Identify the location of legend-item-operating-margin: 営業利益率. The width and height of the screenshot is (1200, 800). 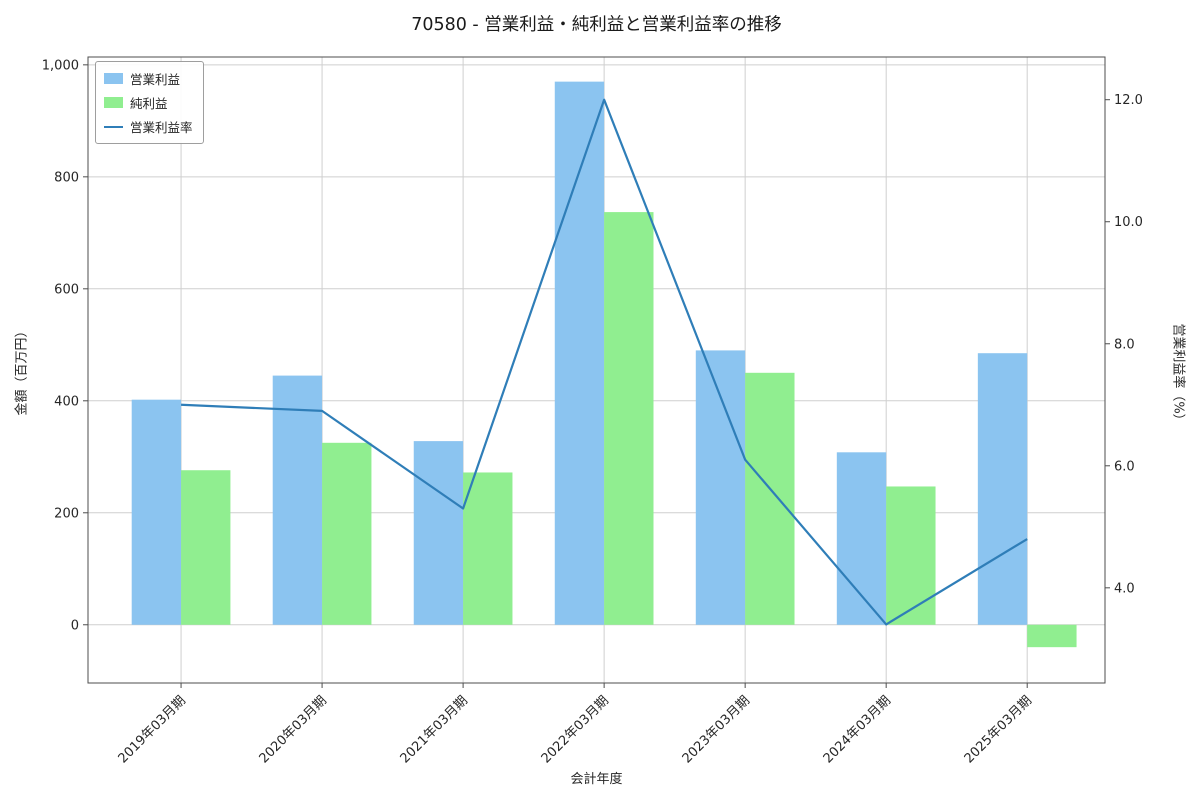
(148, 126).